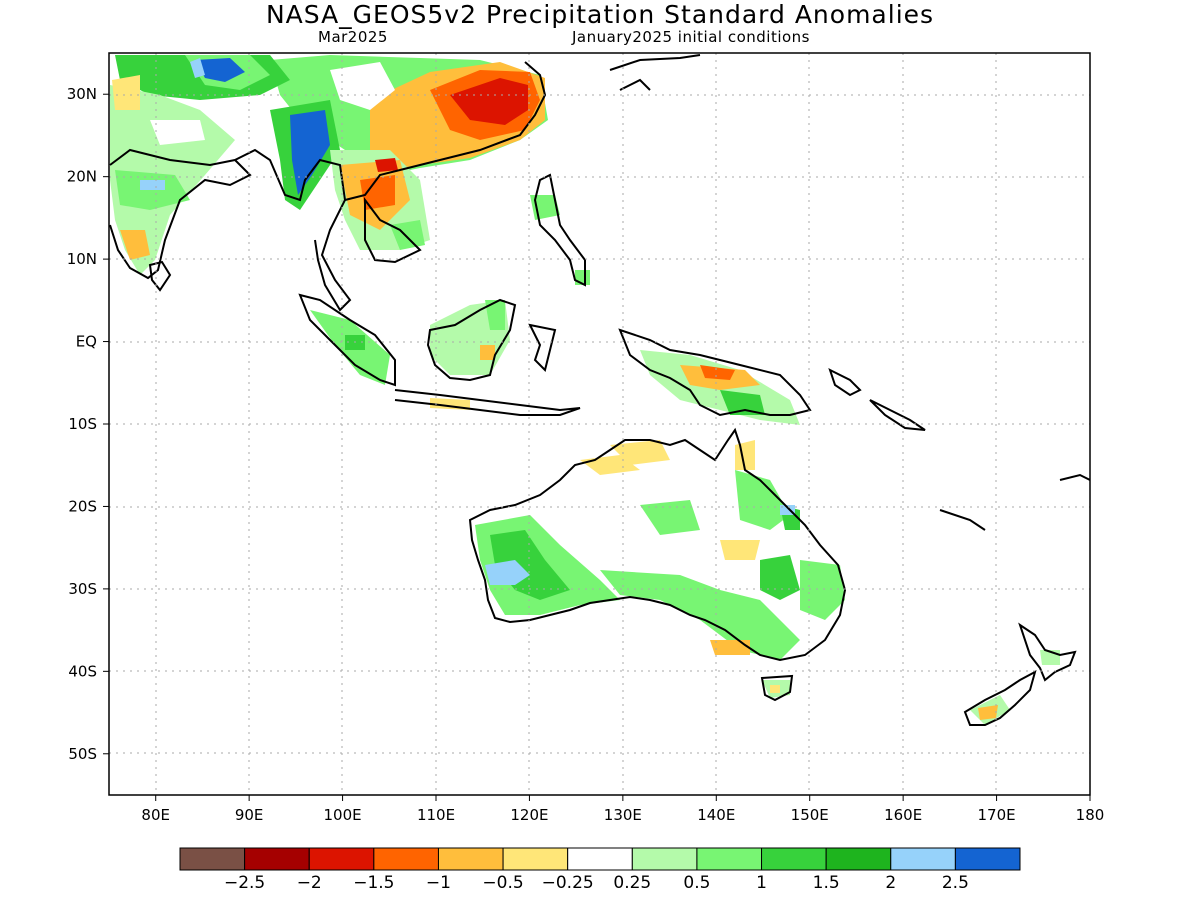 The height and width of the screenshot is (900, 1200). I want to click on lat-tick-label: 40S, so click(82, 671).